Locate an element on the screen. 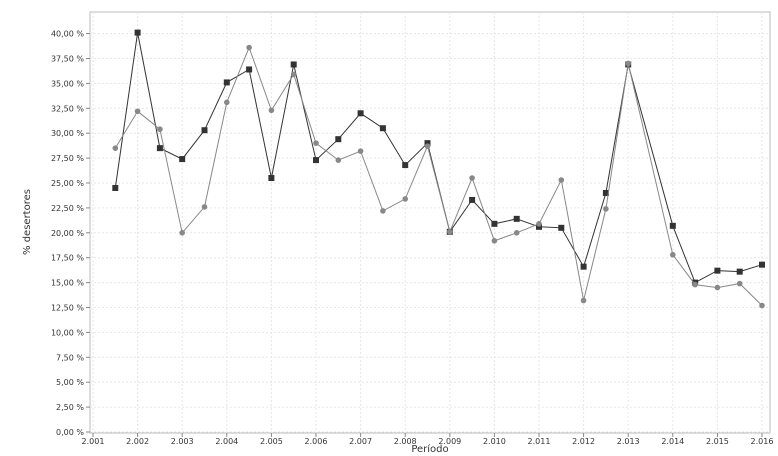 This screenshot has width=778, height=456. y-tick-label: 27,50 % is located at coordinates (67, 158).